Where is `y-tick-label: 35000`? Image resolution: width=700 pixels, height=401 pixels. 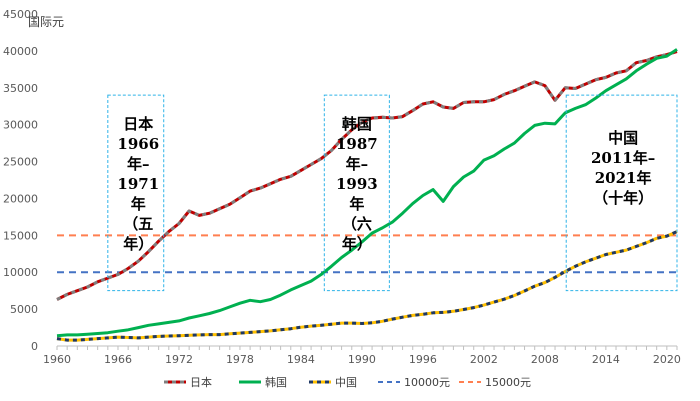
y-tick-label: 35000 is located at coordinates (20, 88).